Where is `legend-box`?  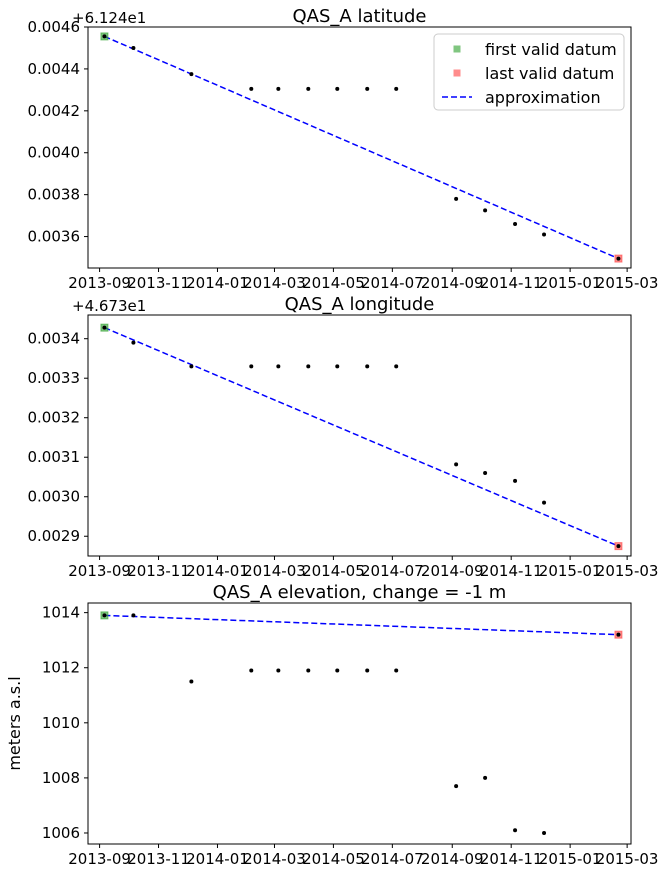
legend-box is located at coordinates (529, 72).